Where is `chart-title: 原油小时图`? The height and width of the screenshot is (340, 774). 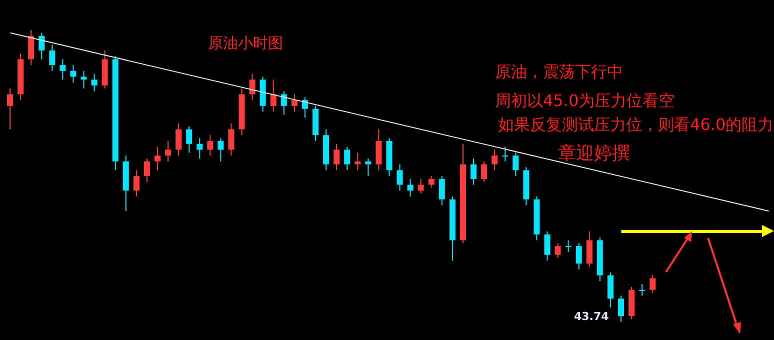
chart-title: 原油小时图 is located at coordinates (245, 43).